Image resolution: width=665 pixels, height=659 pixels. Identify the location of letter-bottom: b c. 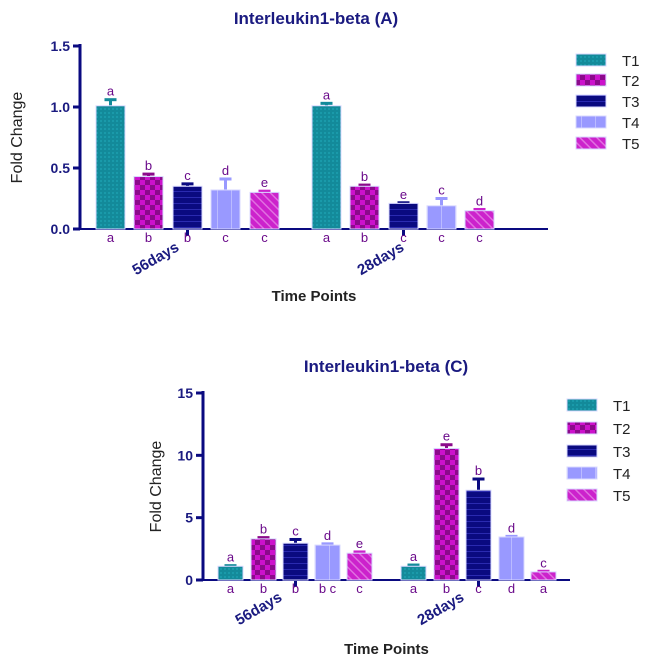
(328, 588).